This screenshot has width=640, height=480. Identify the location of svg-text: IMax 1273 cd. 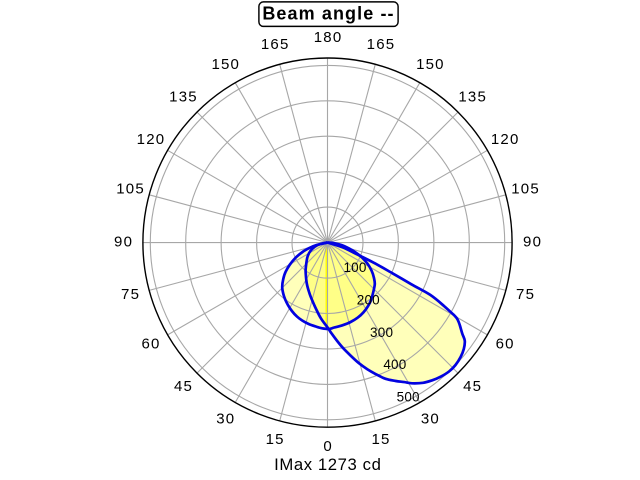
(327, 464).